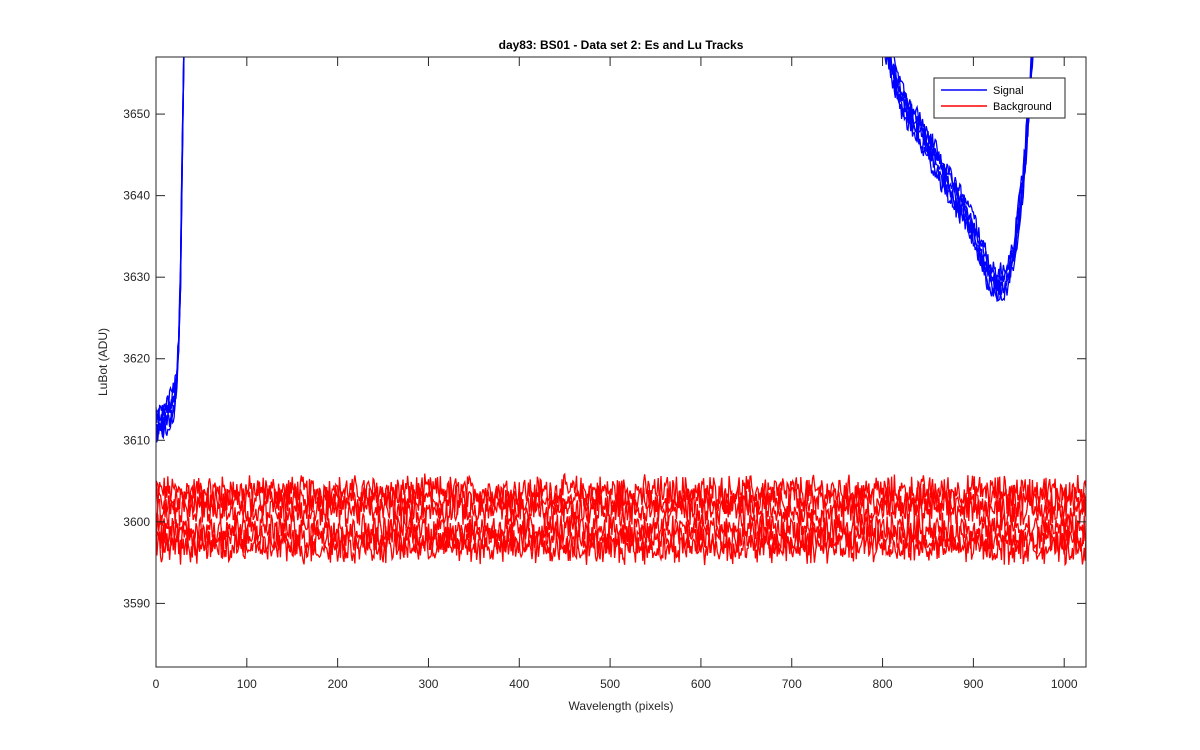 This screenshot has height=750, width=1200. What do you see at coordinates (136, 603) in the screenshot?
I see `y-tick-label: 3590` at bounding box center [136, 603].